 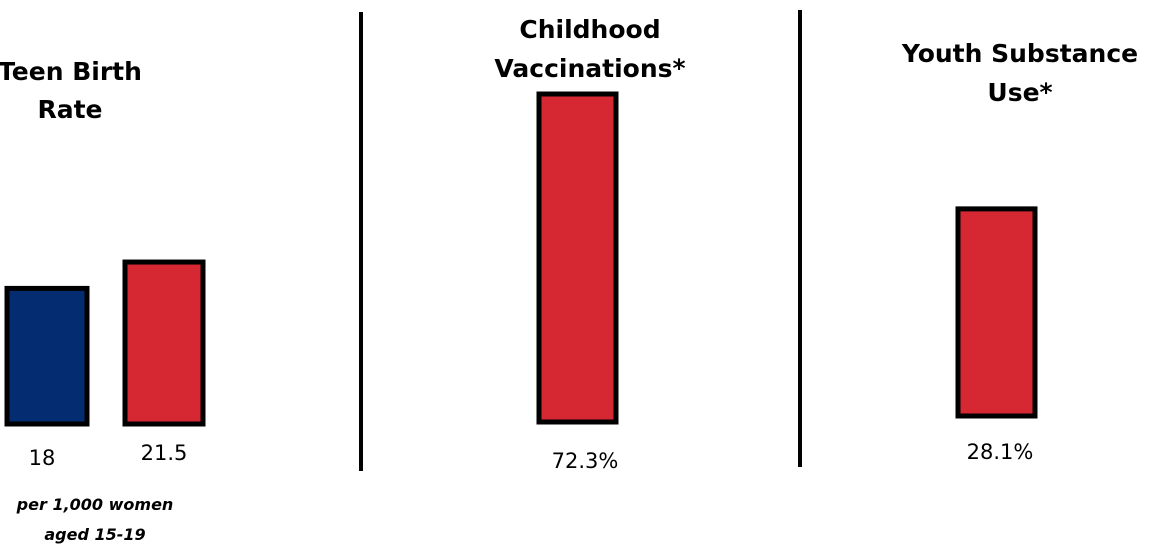 I want to click on unit-note: aged 15-19, so click(x=94, y=534).